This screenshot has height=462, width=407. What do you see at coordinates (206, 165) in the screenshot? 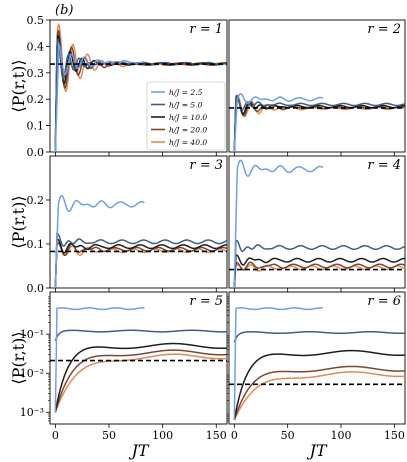
I see `panel-label: r = 3` at bounding box center [206, 165].